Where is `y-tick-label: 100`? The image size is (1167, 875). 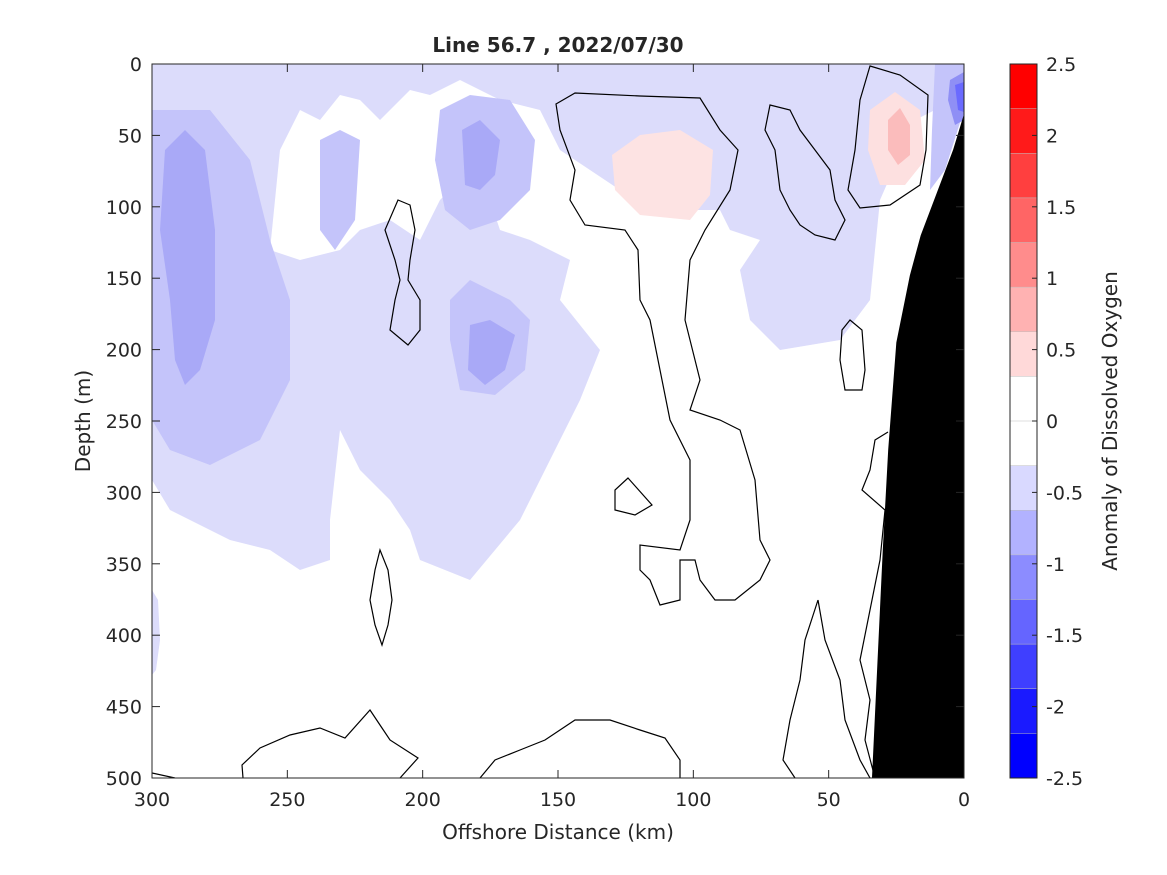 y-tick-label: 100 is located at coordinates (124, 208).